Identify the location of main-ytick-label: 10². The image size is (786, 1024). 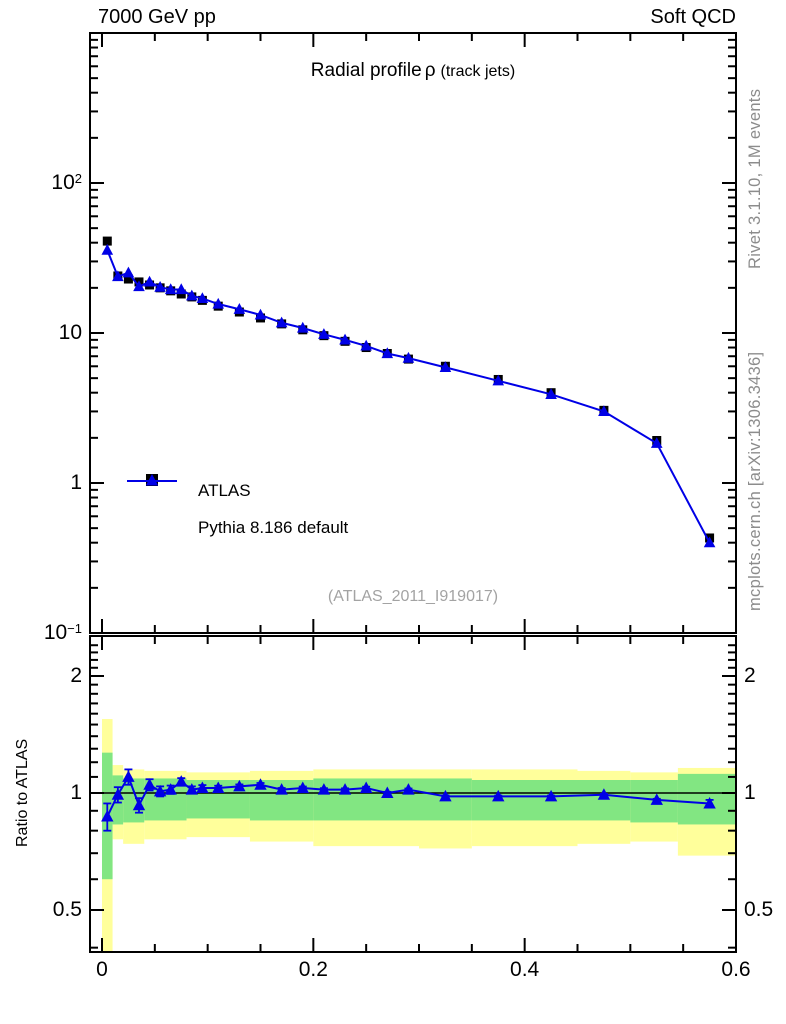
(66, 182).